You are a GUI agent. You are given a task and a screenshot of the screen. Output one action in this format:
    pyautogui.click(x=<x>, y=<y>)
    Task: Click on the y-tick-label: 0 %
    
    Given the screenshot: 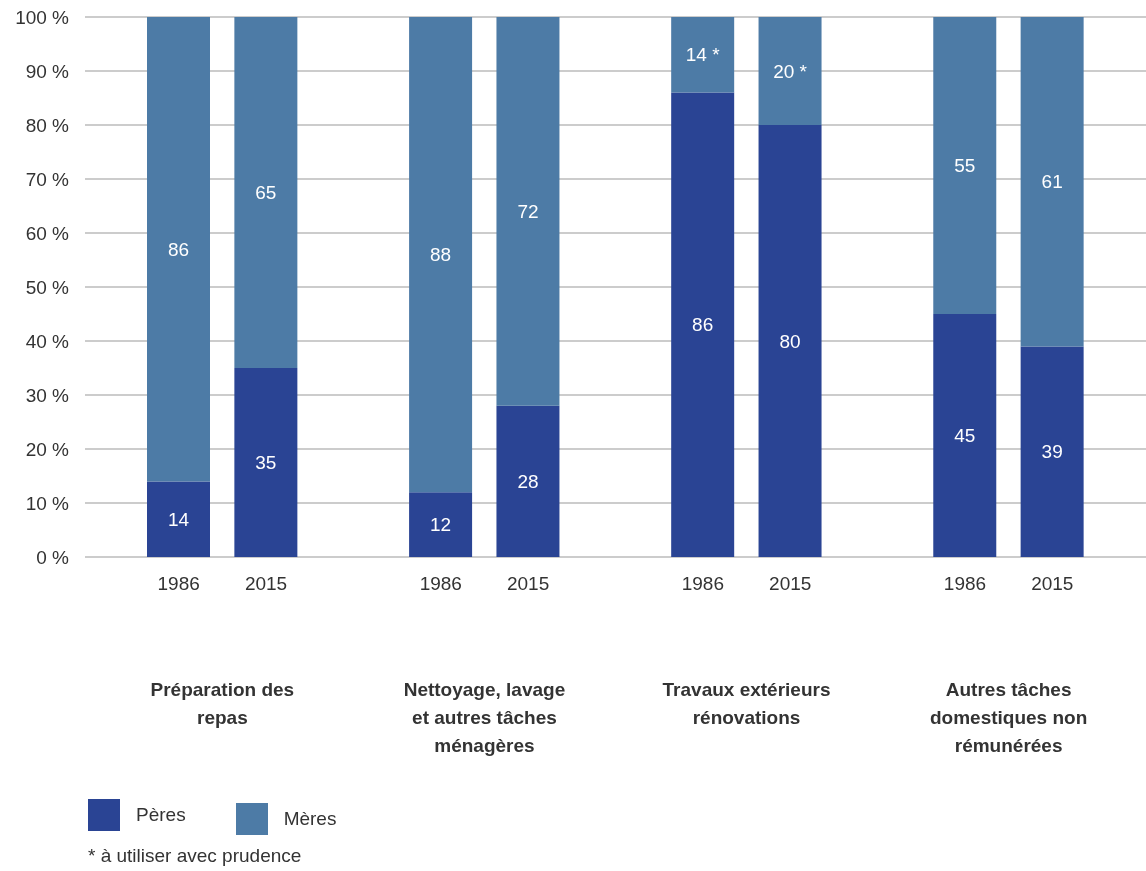 What is the action you would take?
    pyautogui.click(x=53, y=557)
    